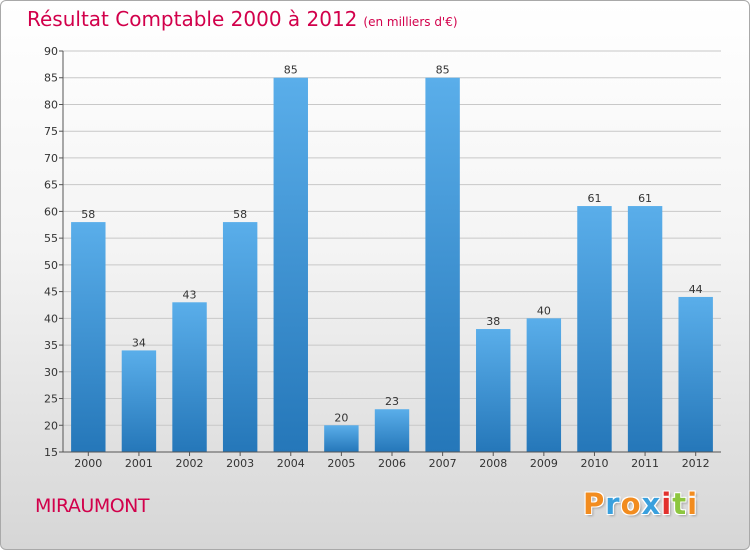 Image resolution: width=750 pixels, height=550 pixels. I want to click on bar-2006, so click(392, 430).